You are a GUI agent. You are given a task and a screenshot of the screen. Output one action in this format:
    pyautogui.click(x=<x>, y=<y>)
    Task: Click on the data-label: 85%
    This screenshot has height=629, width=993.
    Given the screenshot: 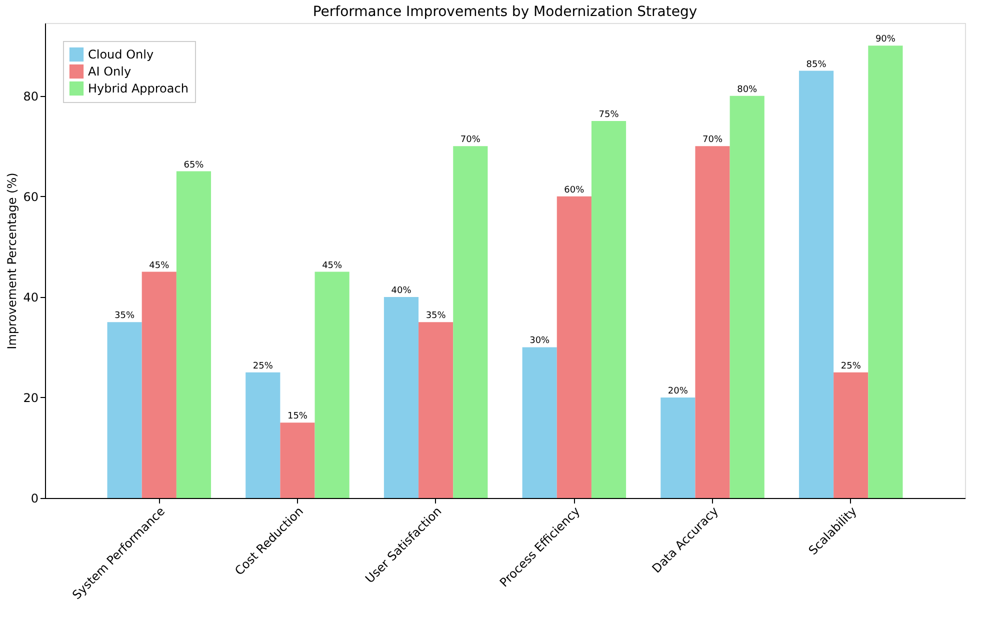 What is the action you would take?
    pyautogui.click(x=816, y=65)
    